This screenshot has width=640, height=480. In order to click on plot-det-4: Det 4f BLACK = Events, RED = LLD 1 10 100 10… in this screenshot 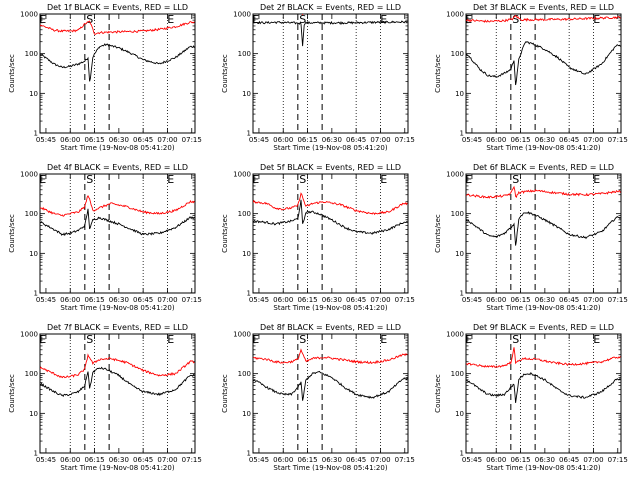, I will do `click(105, 237)`.